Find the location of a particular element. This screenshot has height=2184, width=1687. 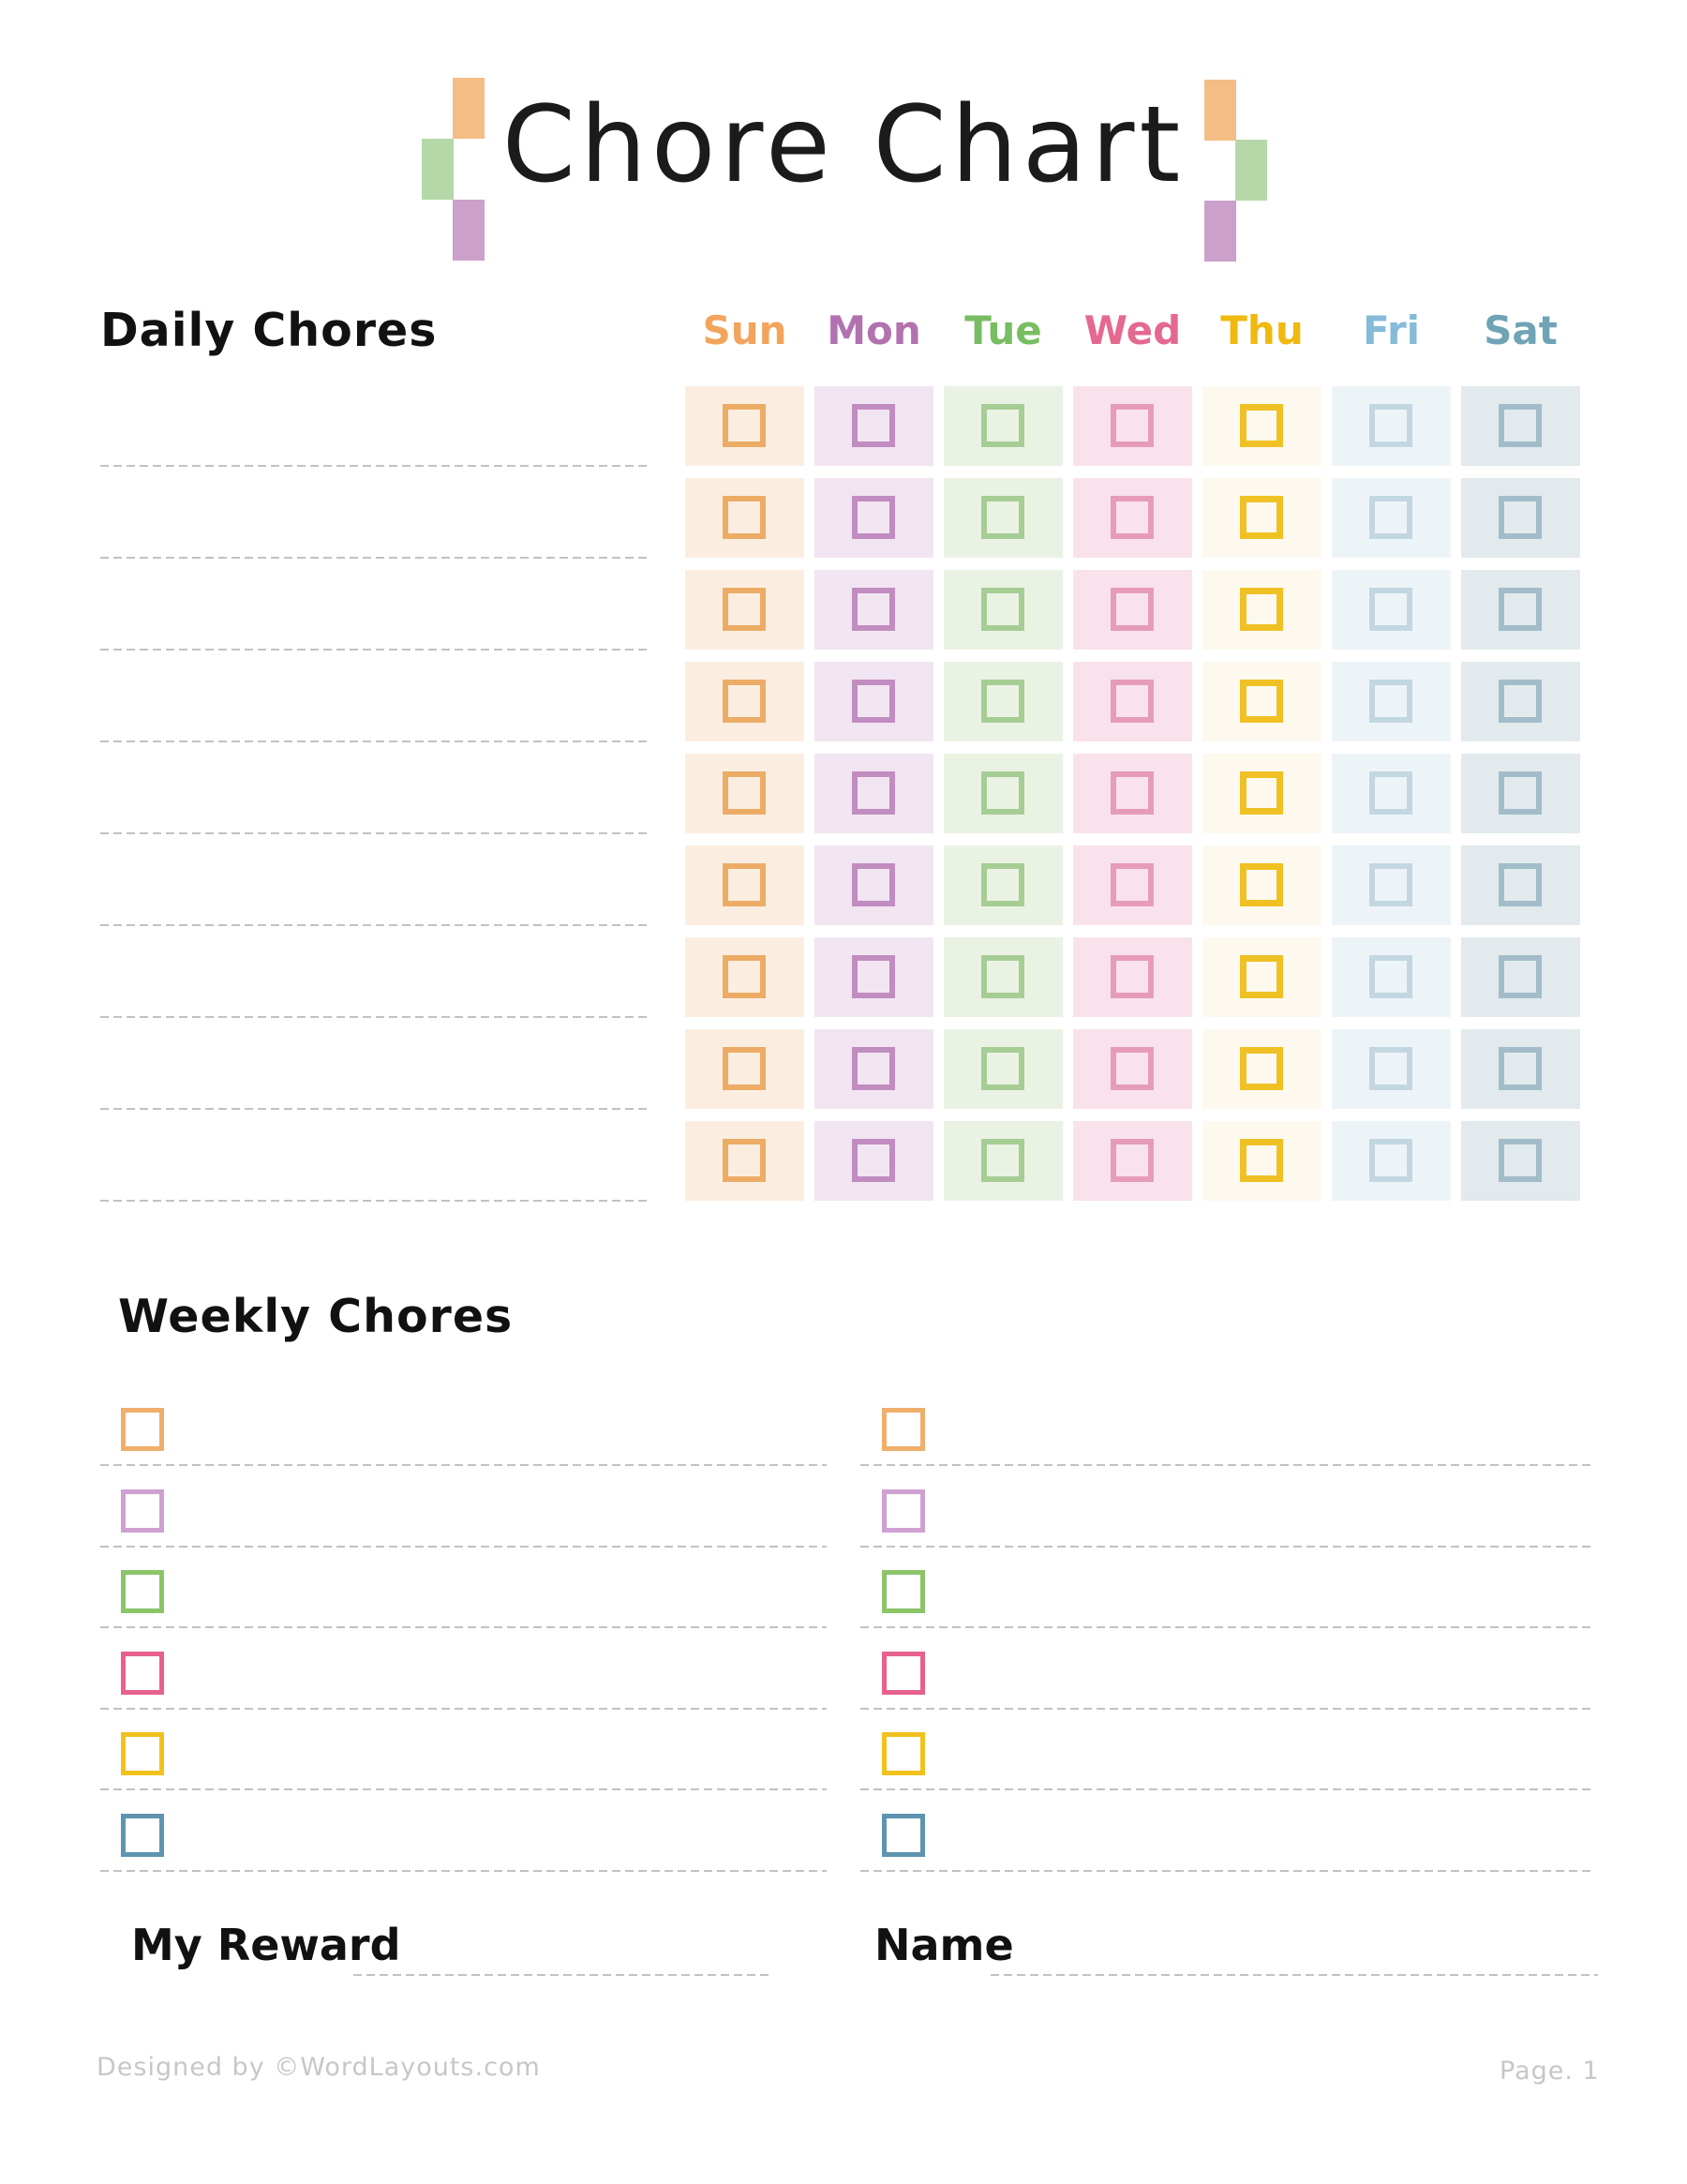

name-input-line is located at coordinates (1294, 1975).